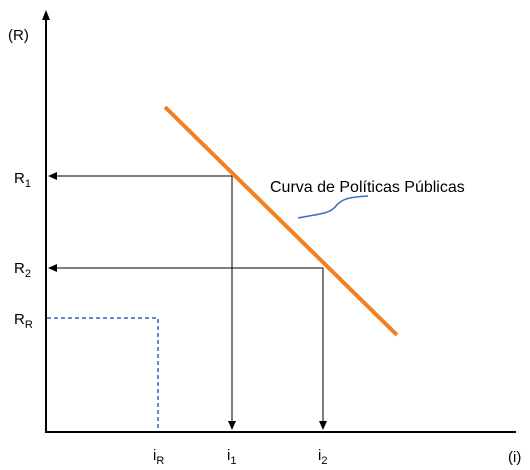 The image size is (530, 470). Describe the element at coordinates (46, 15) in the screenshot. I see `y-axis-arrow` at that location.